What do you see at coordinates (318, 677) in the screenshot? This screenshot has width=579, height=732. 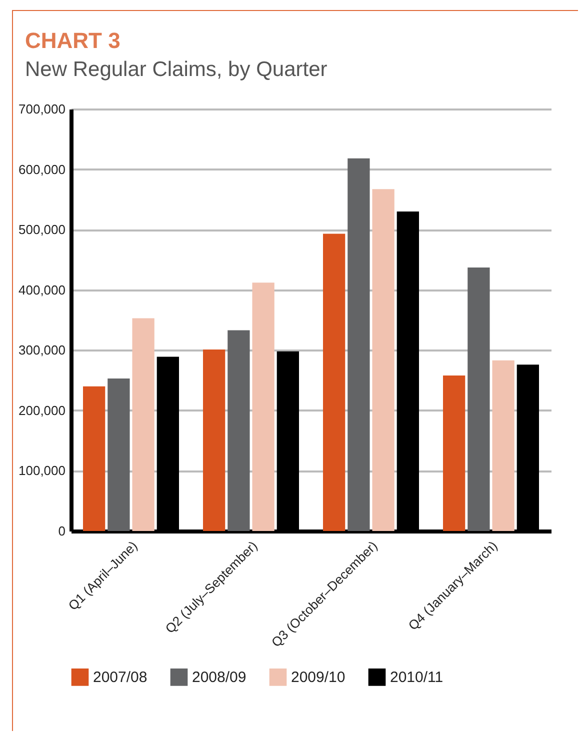 I see `legend-label: 2009/10` at bounding box center [318, 677].